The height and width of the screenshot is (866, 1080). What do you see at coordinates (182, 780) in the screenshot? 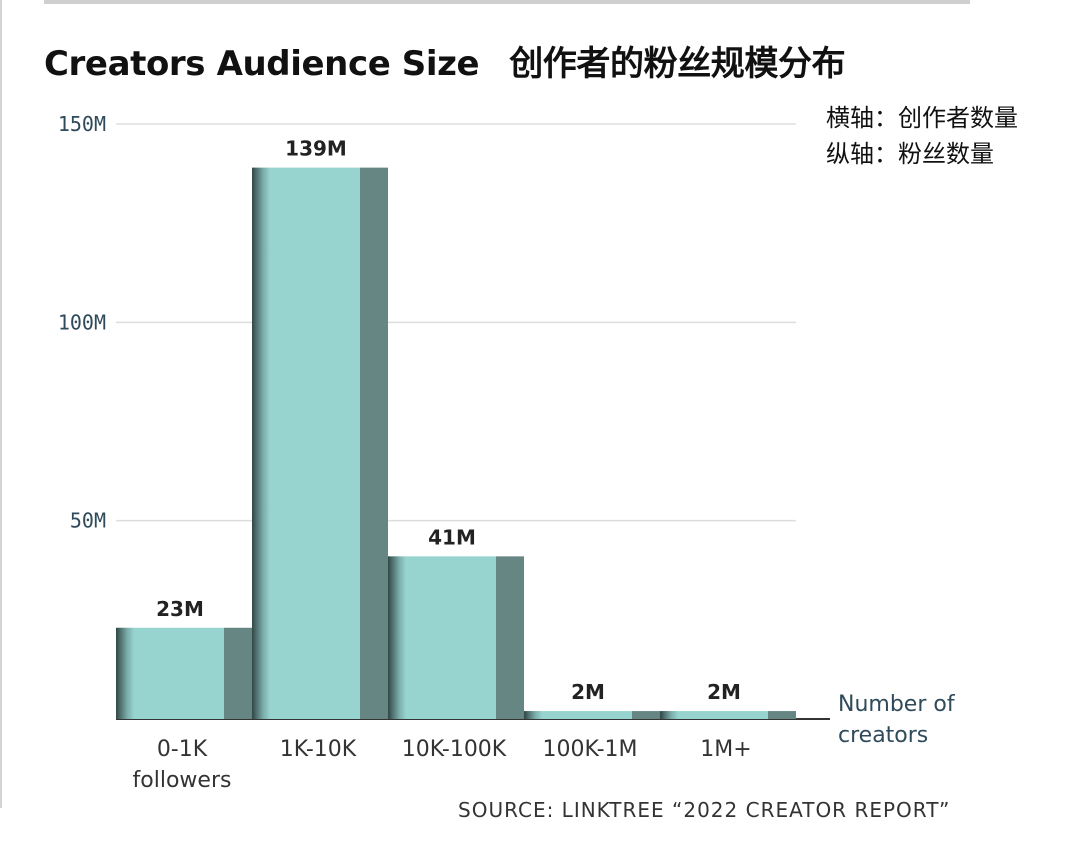
I see `x-category-label: followers` at bounding box center [182, 780].